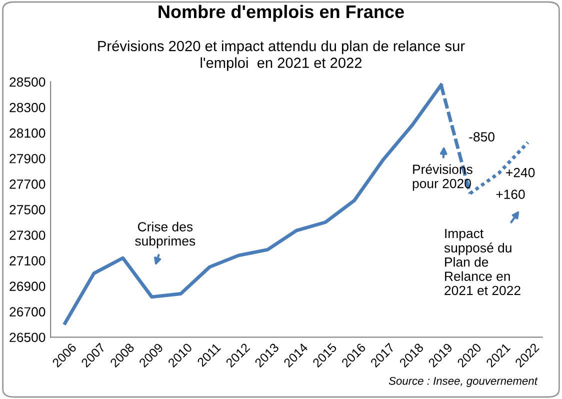 This screenshot has width=562, height=399. What do you see at coordinates (482, 262) in the screenshot?
I see `annotation: Impact supposé du Plan de Relance en 2021 et 2022` at bounding box center [482, 262].